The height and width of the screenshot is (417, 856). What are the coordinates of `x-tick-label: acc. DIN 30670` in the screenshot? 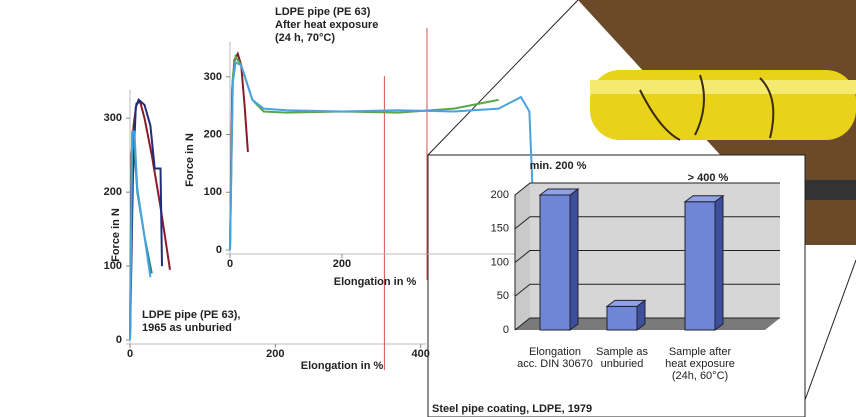 It's located at (555, 364).